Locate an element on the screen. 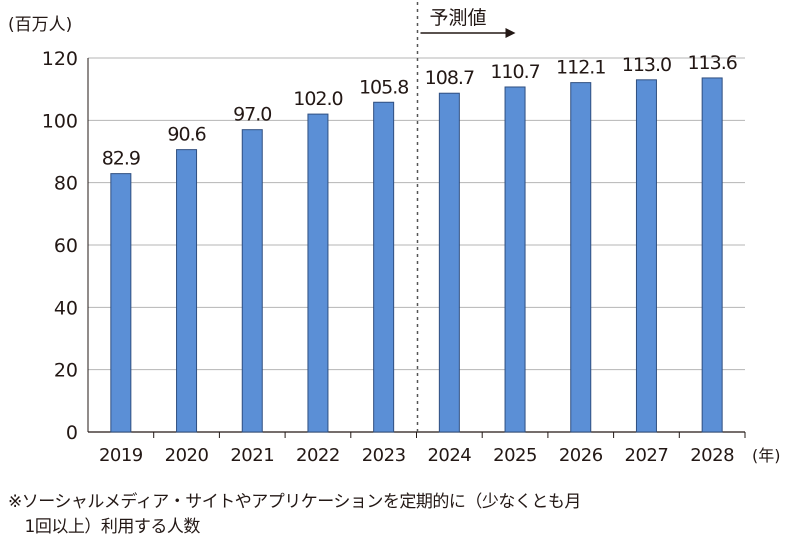 Image resolution: width=795 pixels, height=540 pixels. arrow-head-icon is located at coordinates (510, 33).